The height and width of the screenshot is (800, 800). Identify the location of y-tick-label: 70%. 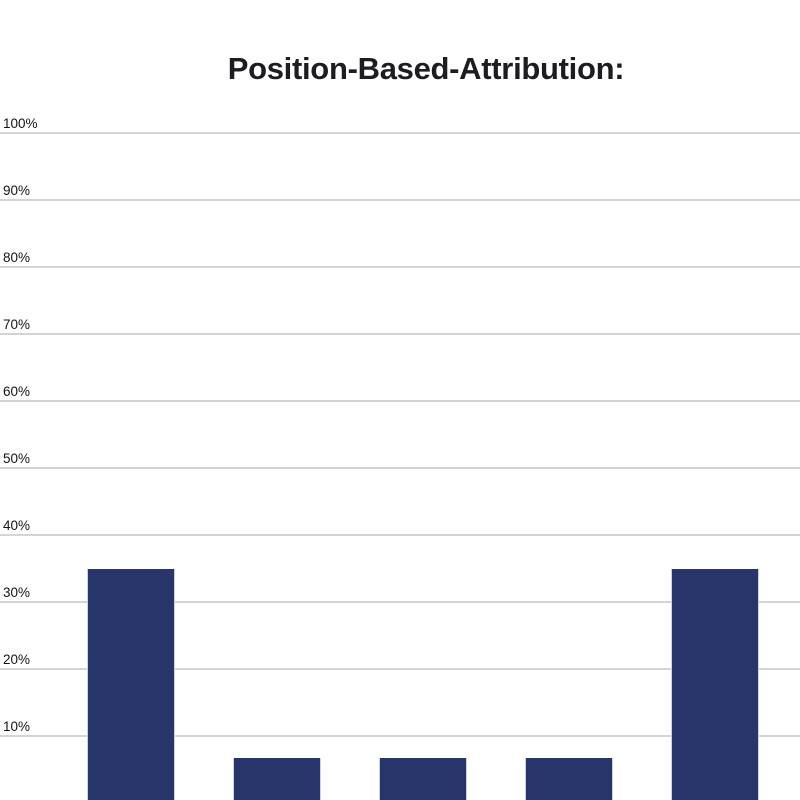
(17, 324).